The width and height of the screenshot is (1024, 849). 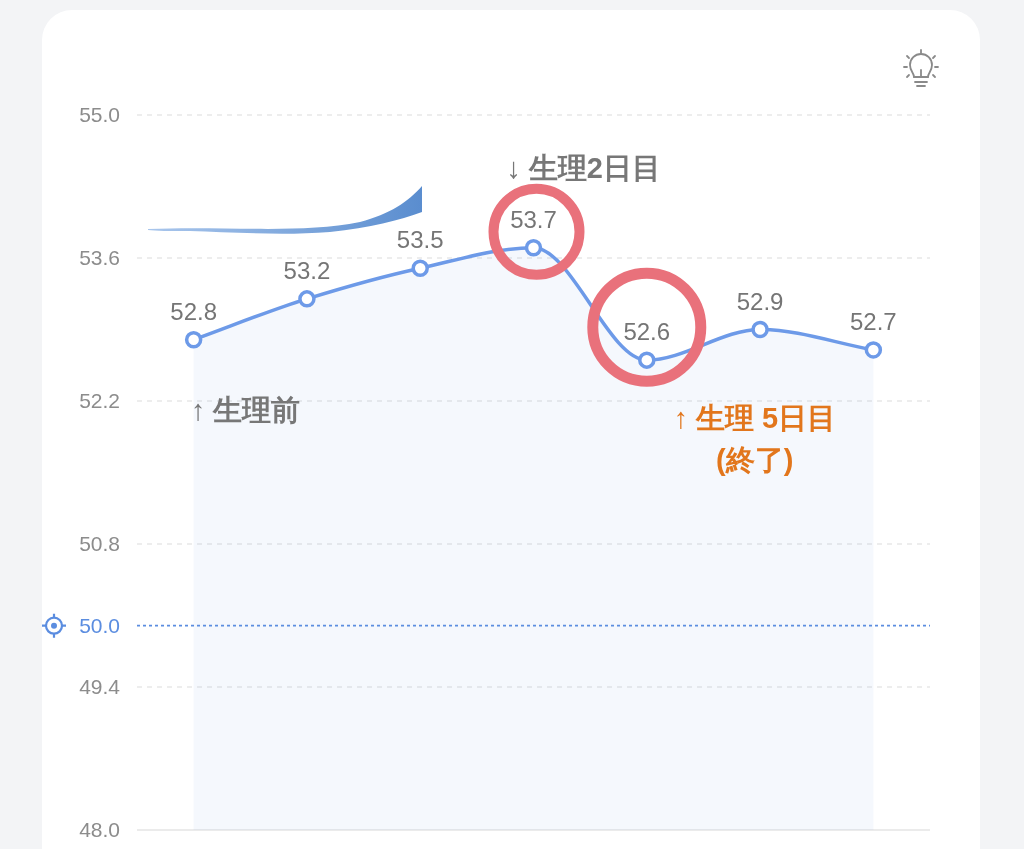 What do you see at coordinates (99, 625) in the screenshot?
I see `ref-line-label: 50.0` at bounding box center [99, 625].